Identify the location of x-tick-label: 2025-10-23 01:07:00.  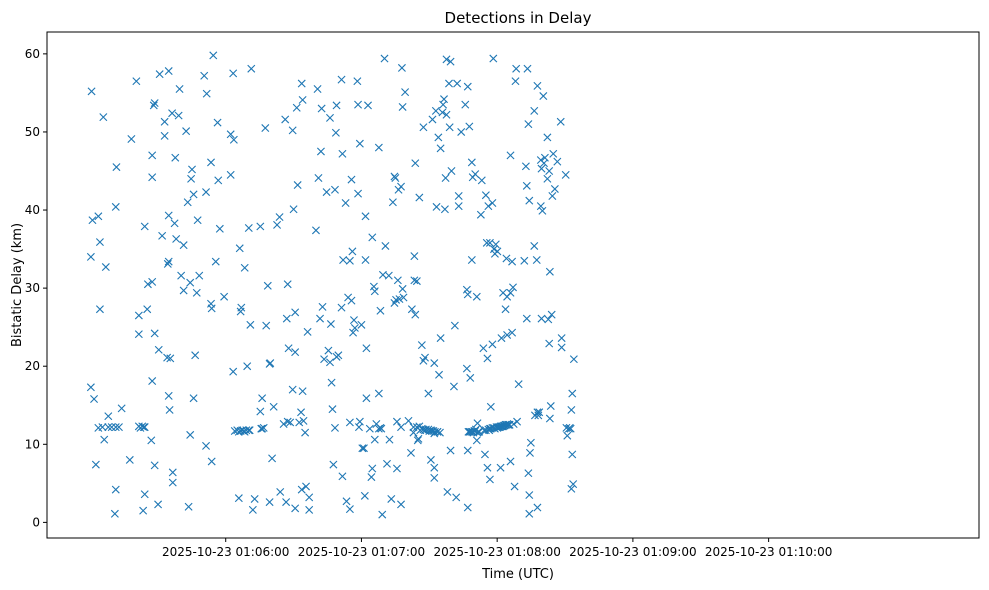
(361, 552).